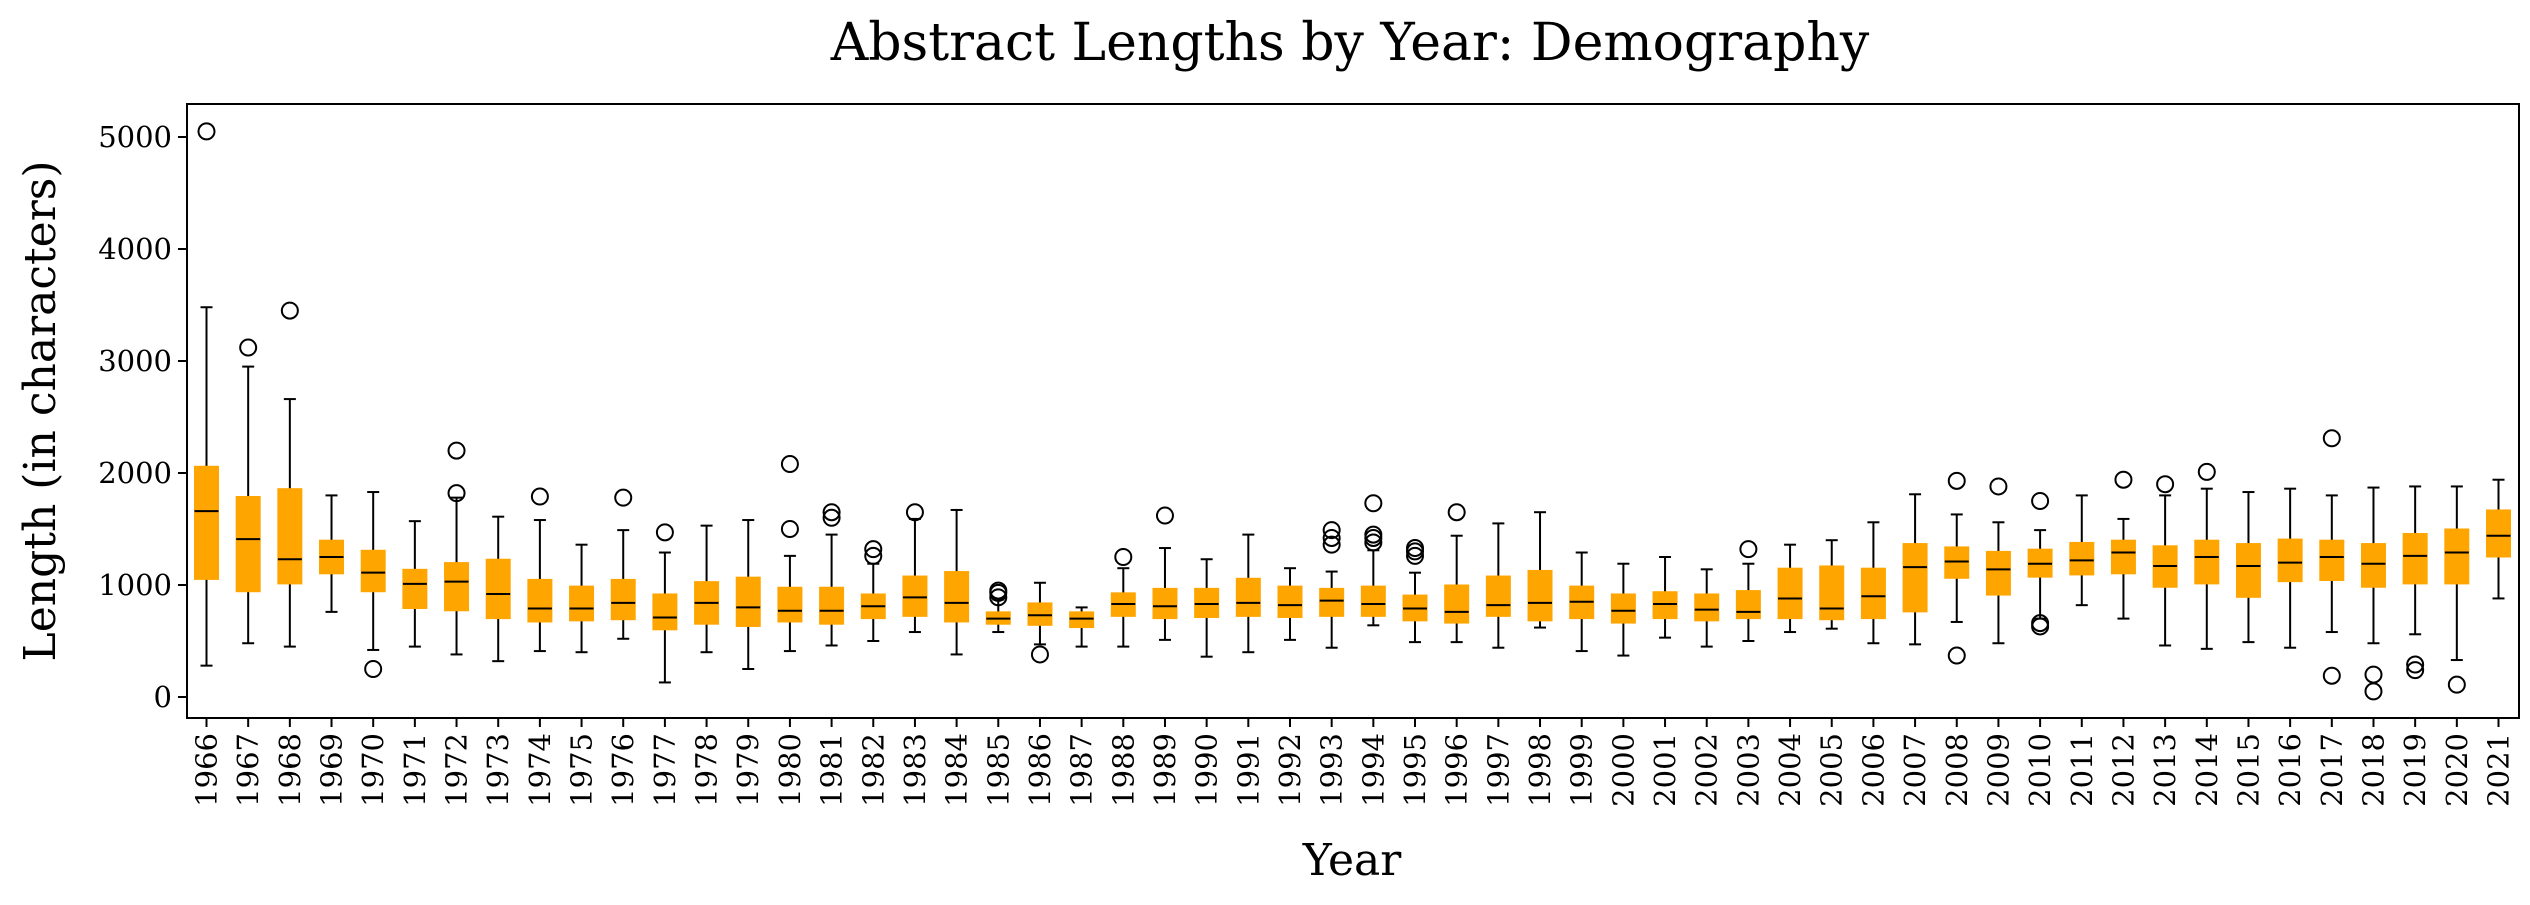 This screenshot has width=2530, height=905. I want to click on box-1985, so click(998, 607).